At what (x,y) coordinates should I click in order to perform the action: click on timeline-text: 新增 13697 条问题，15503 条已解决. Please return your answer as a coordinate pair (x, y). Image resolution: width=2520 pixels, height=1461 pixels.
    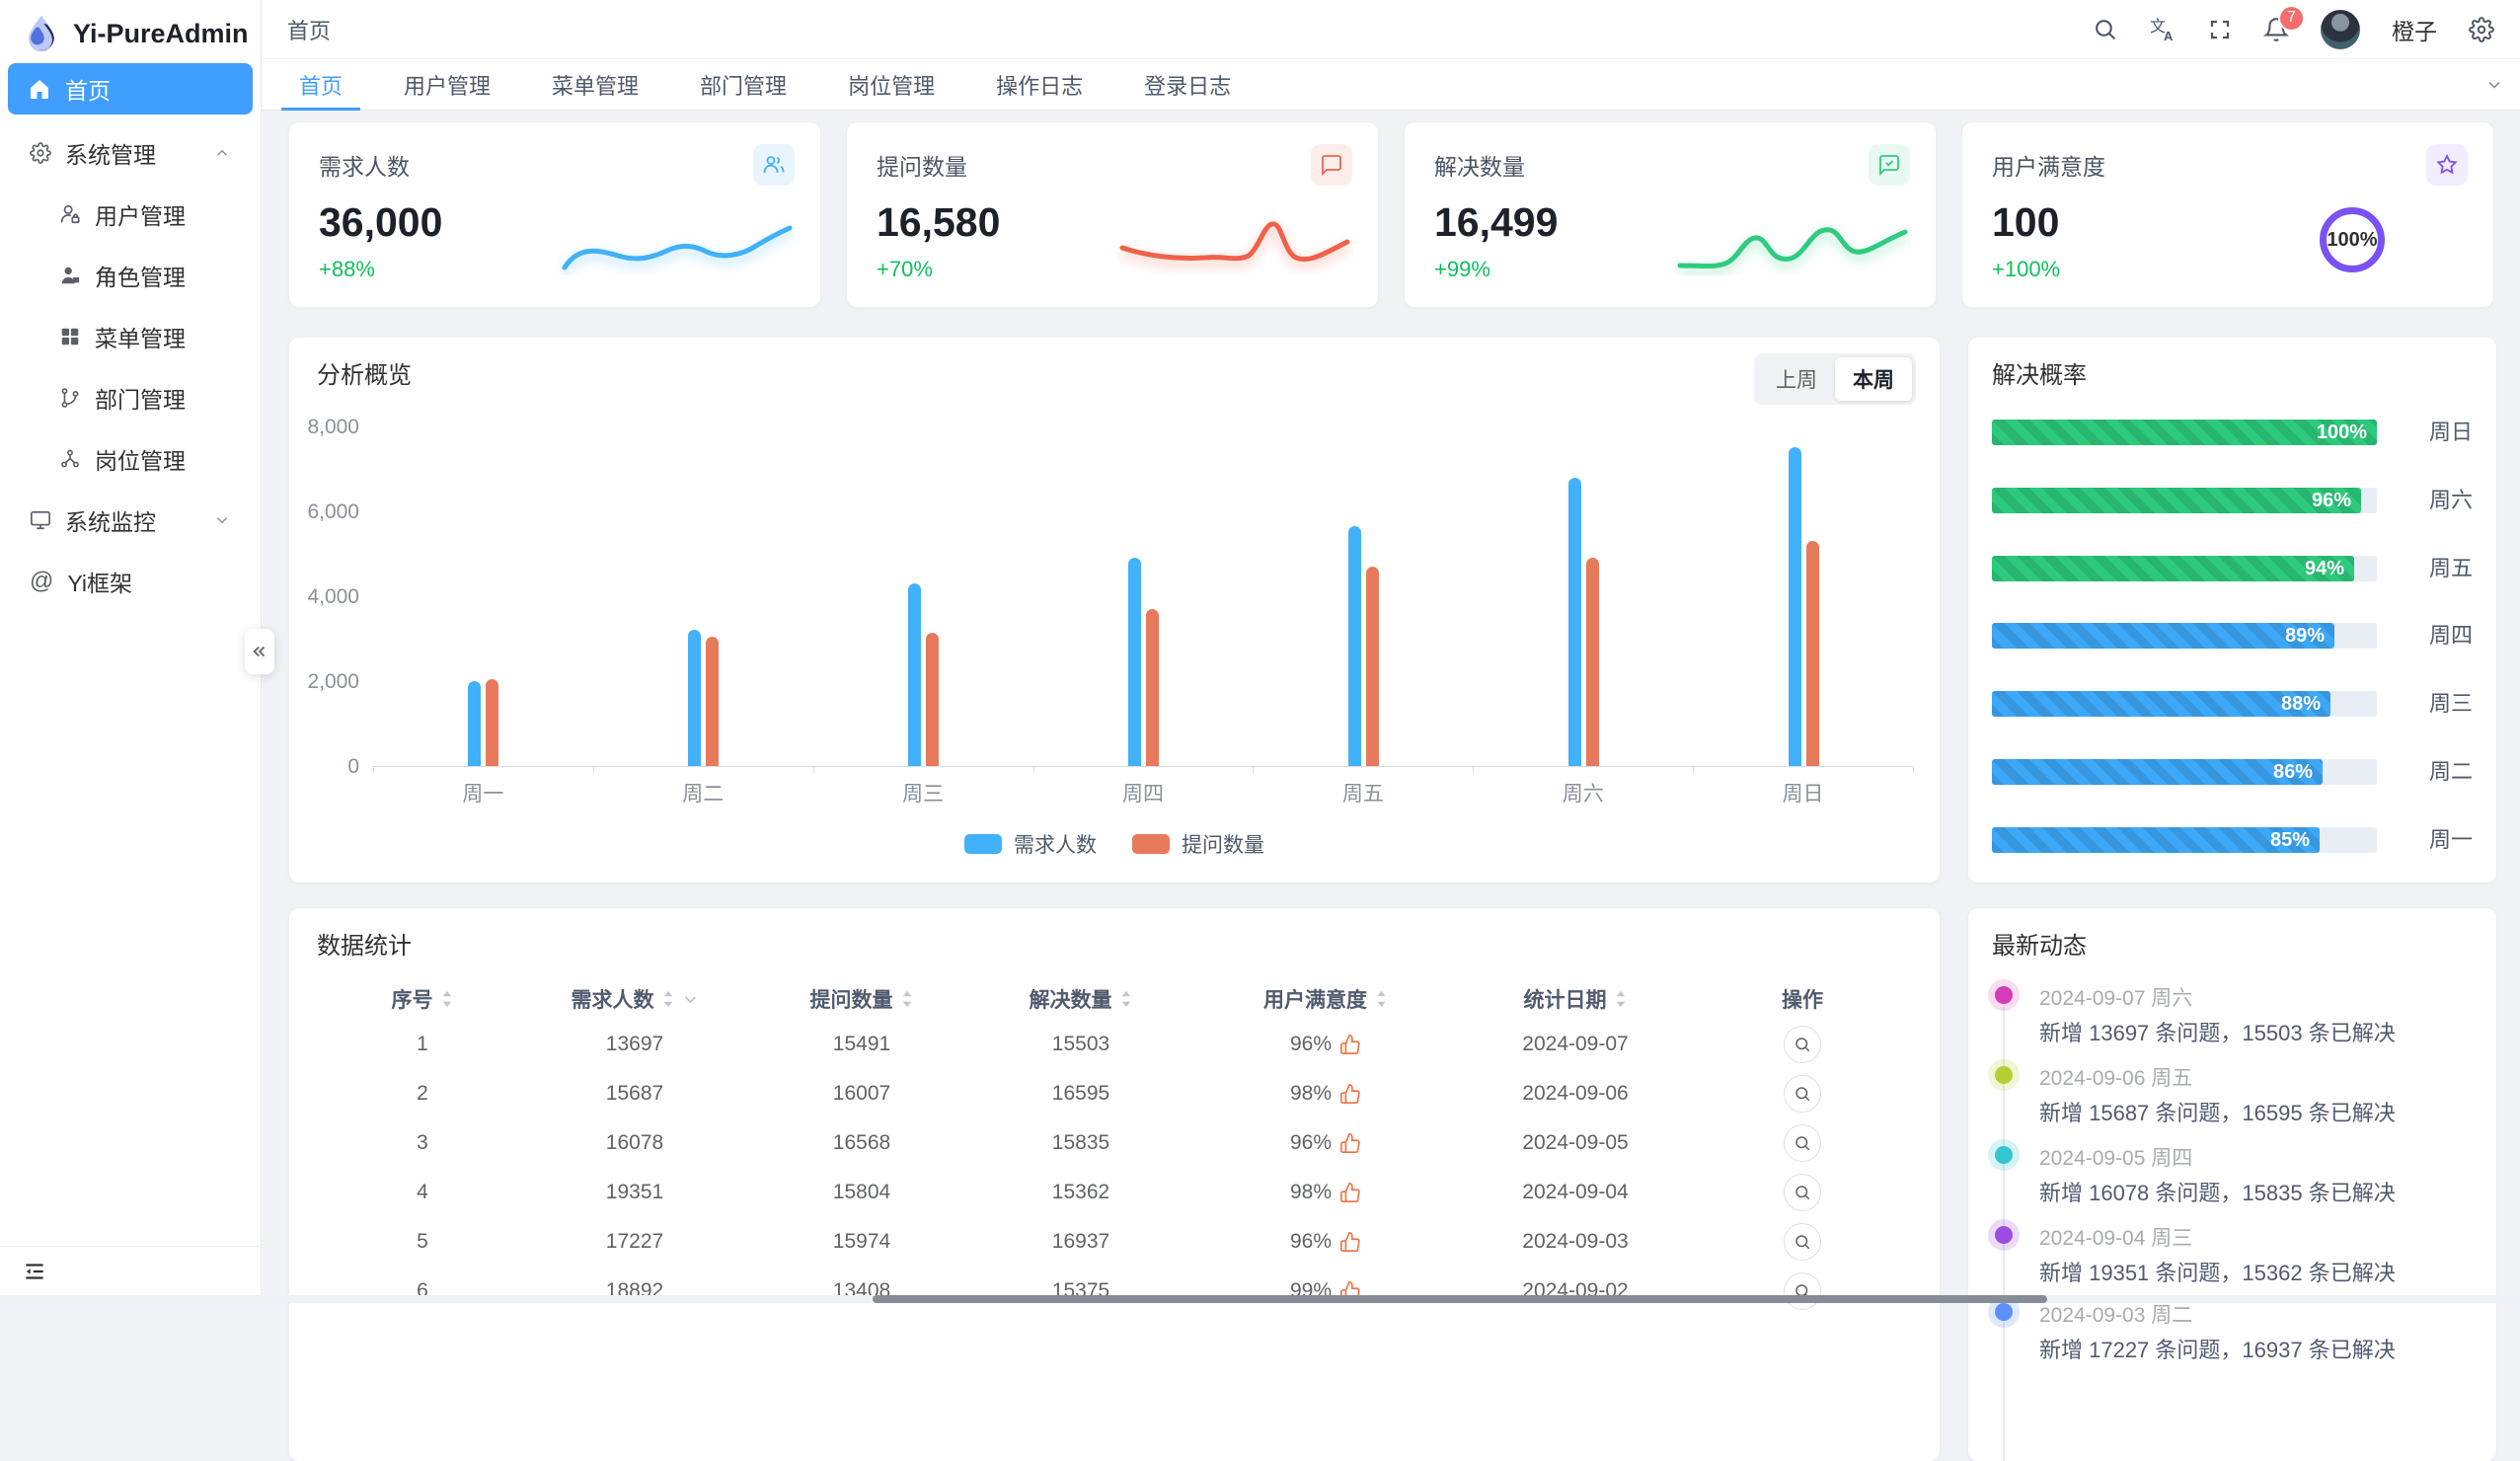
    Looking at the image, I should click on (2217, 1033).